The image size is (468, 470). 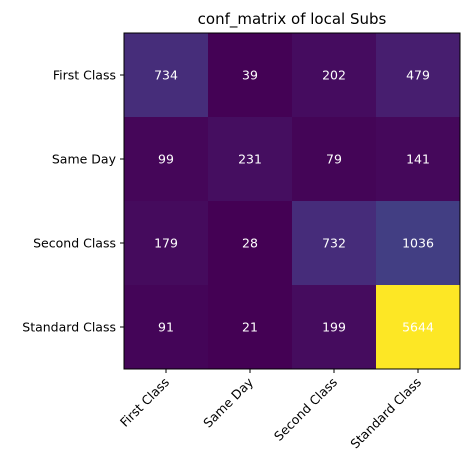 What do you see at coordinates (292, 19) in the screenshot?
I see `chart-title: conf_matrix of local Subs` at bounding box center [292, 19].